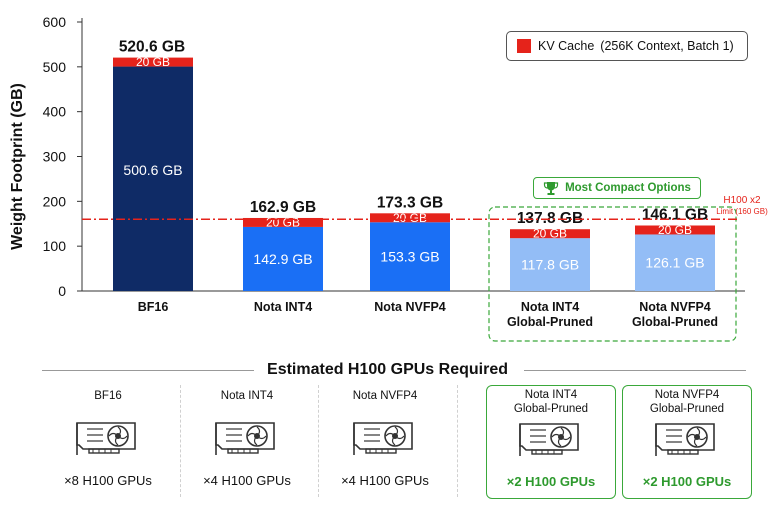 The height and width of the screenshot is (506, 775). What do you see at coordinates (55, 112) in the screenshot?
I see `y-tick-label: 400` at bounding box center [55, 112].